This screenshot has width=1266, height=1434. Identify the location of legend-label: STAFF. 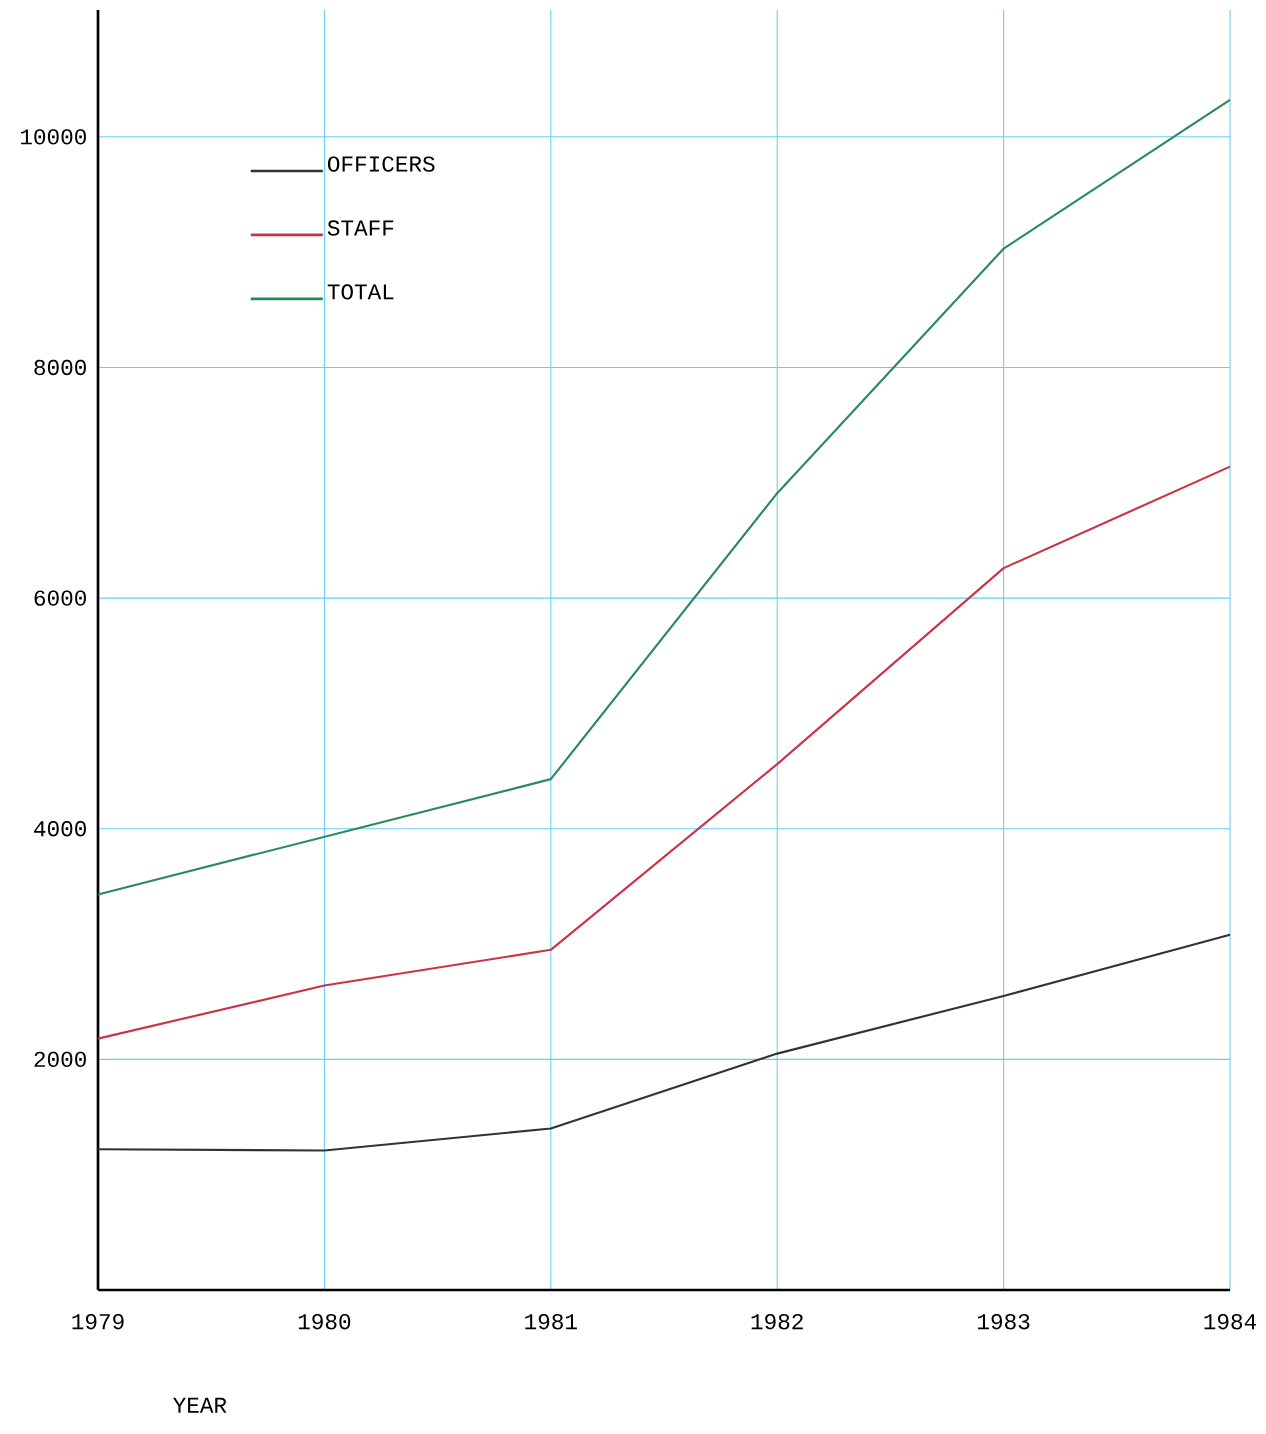
(360, 228).